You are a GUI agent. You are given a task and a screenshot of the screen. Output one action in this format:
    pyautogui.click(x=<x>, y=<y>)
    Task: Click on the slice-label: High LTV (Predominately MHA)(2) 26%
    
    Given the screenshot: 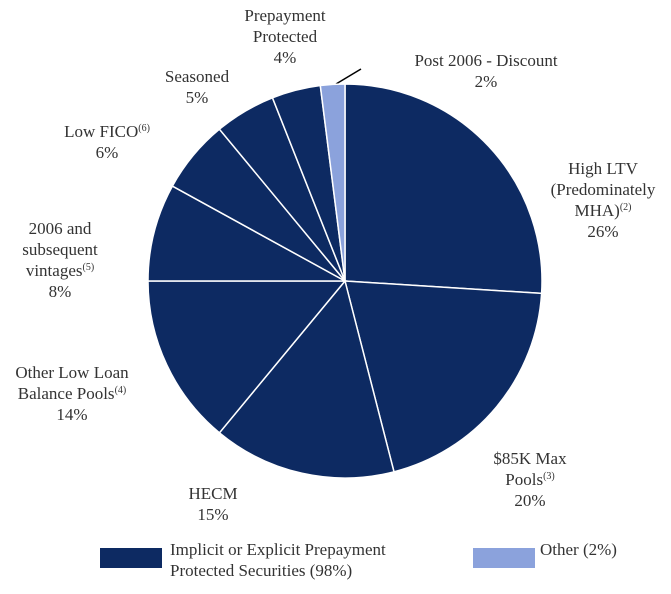 What is the action you would take?
    pyautogui.click(x=603, y=200)
    